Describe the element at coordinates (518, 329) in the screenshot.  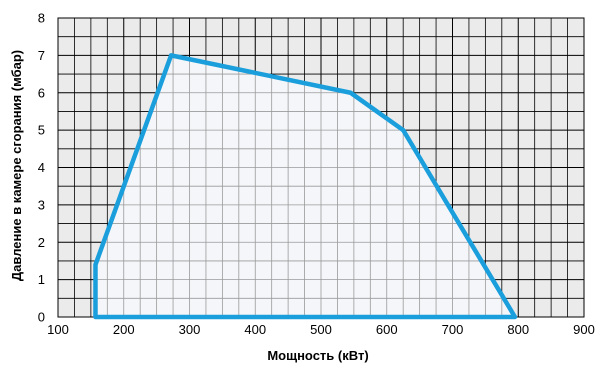
I see `x-tick-label: 800` at that location.